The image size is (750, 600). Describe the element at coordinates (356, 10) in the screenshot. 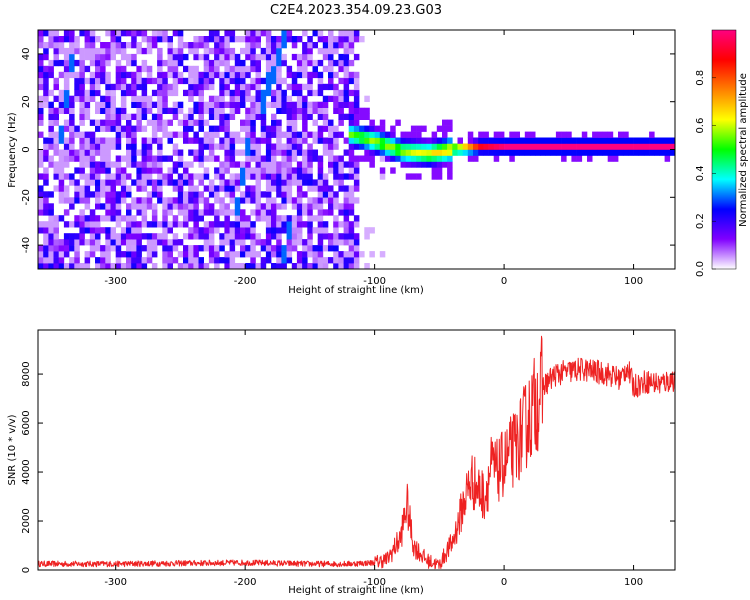

I see `figure-title: C2E4.2023.354.09.23.G03` at that location.